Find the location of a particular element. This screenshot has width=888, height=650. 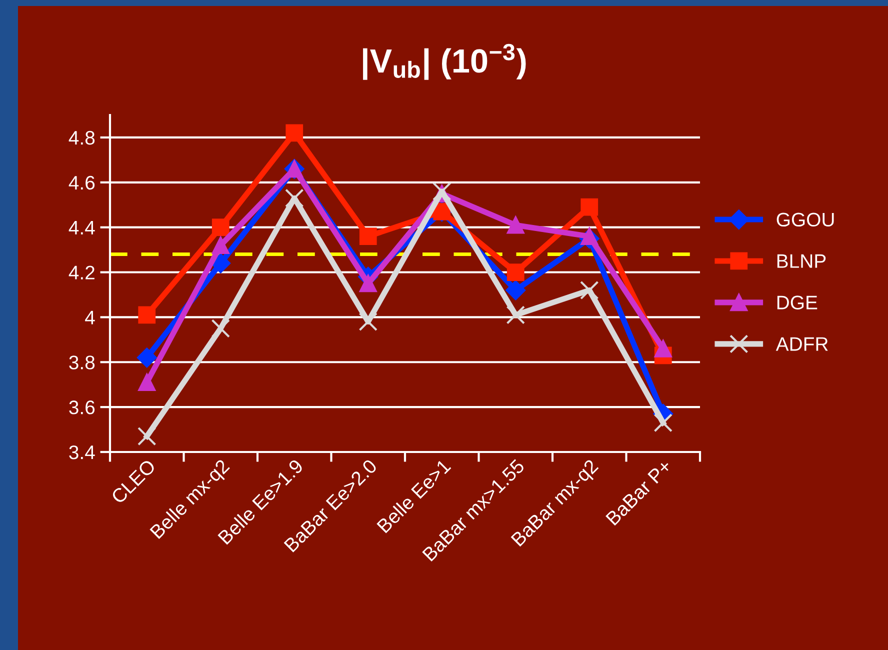

y-tick-label: 3.6 is located at coordinates (82, 407).